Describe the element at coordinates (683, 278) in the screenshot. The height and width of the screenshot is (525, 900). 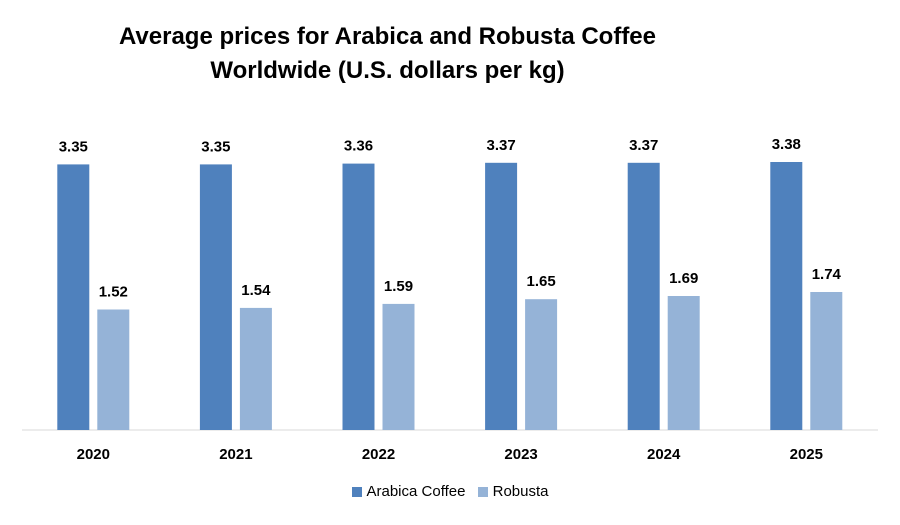
I see `data-label-robusta-2024: 1.69` at that location.